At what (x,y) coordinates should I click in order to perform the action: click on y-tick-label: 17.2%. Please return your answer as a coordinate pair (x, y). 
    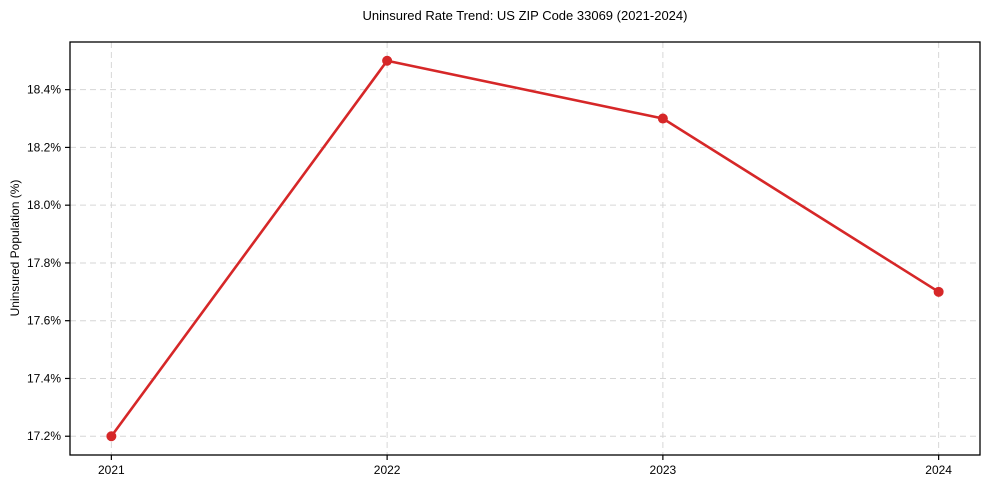
    Looking at the image, I should click on (44, 436).